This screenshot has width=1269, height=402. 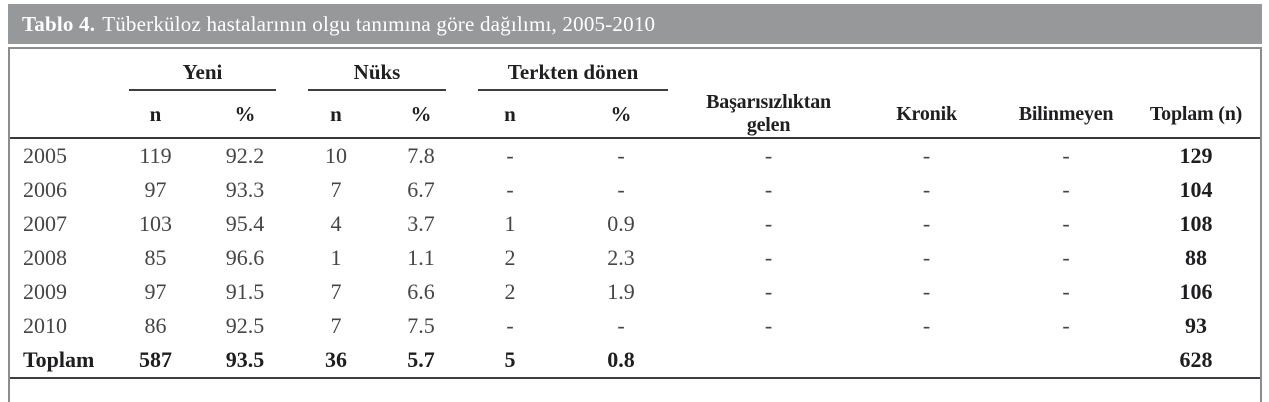 I want to click on table-row: 2005 119 92.2 10 7.8 - - - - - 129, so click(x=635, y=155).